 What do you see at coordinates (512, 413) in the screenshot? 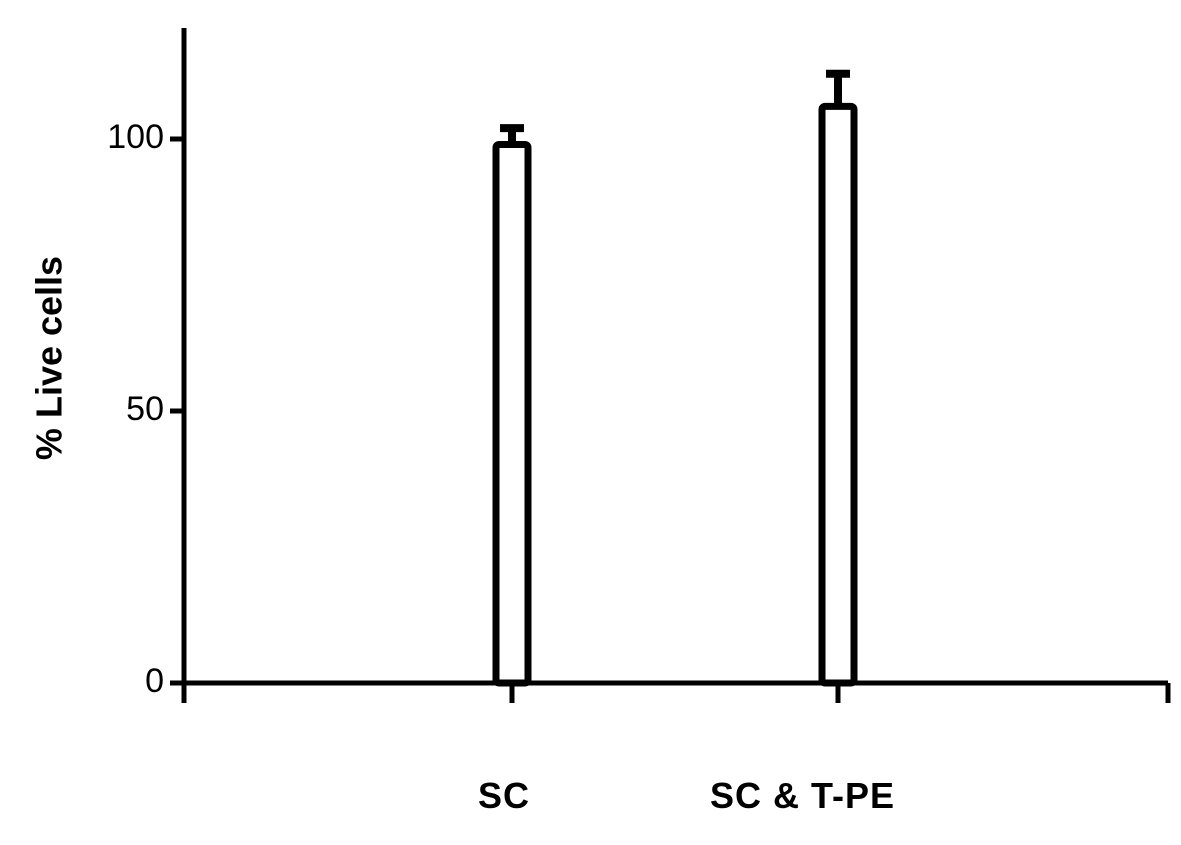
I see `bar-sc` at bounding box center [512, 413].